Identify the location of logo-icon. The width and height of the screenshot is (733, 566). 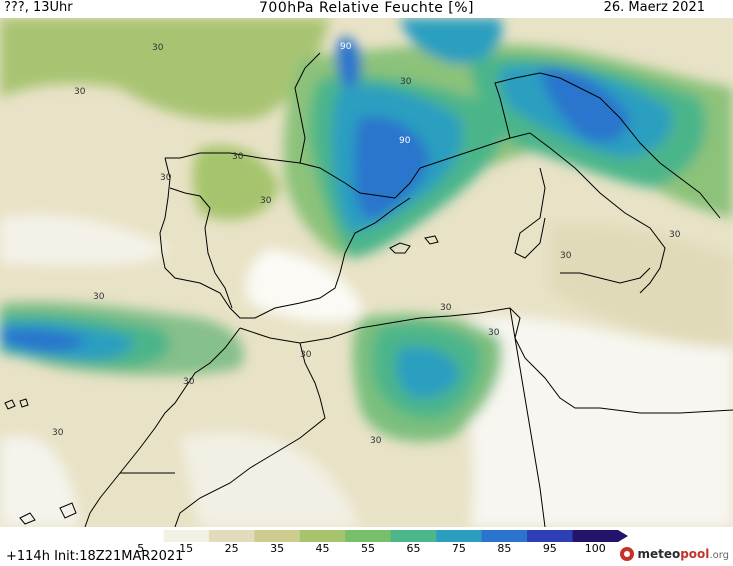
(627, 554).